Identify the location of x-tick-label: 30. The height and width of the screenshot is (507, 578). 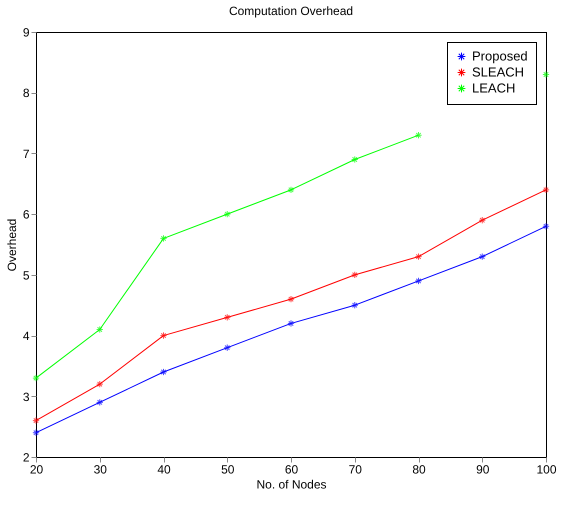
(101, 469).